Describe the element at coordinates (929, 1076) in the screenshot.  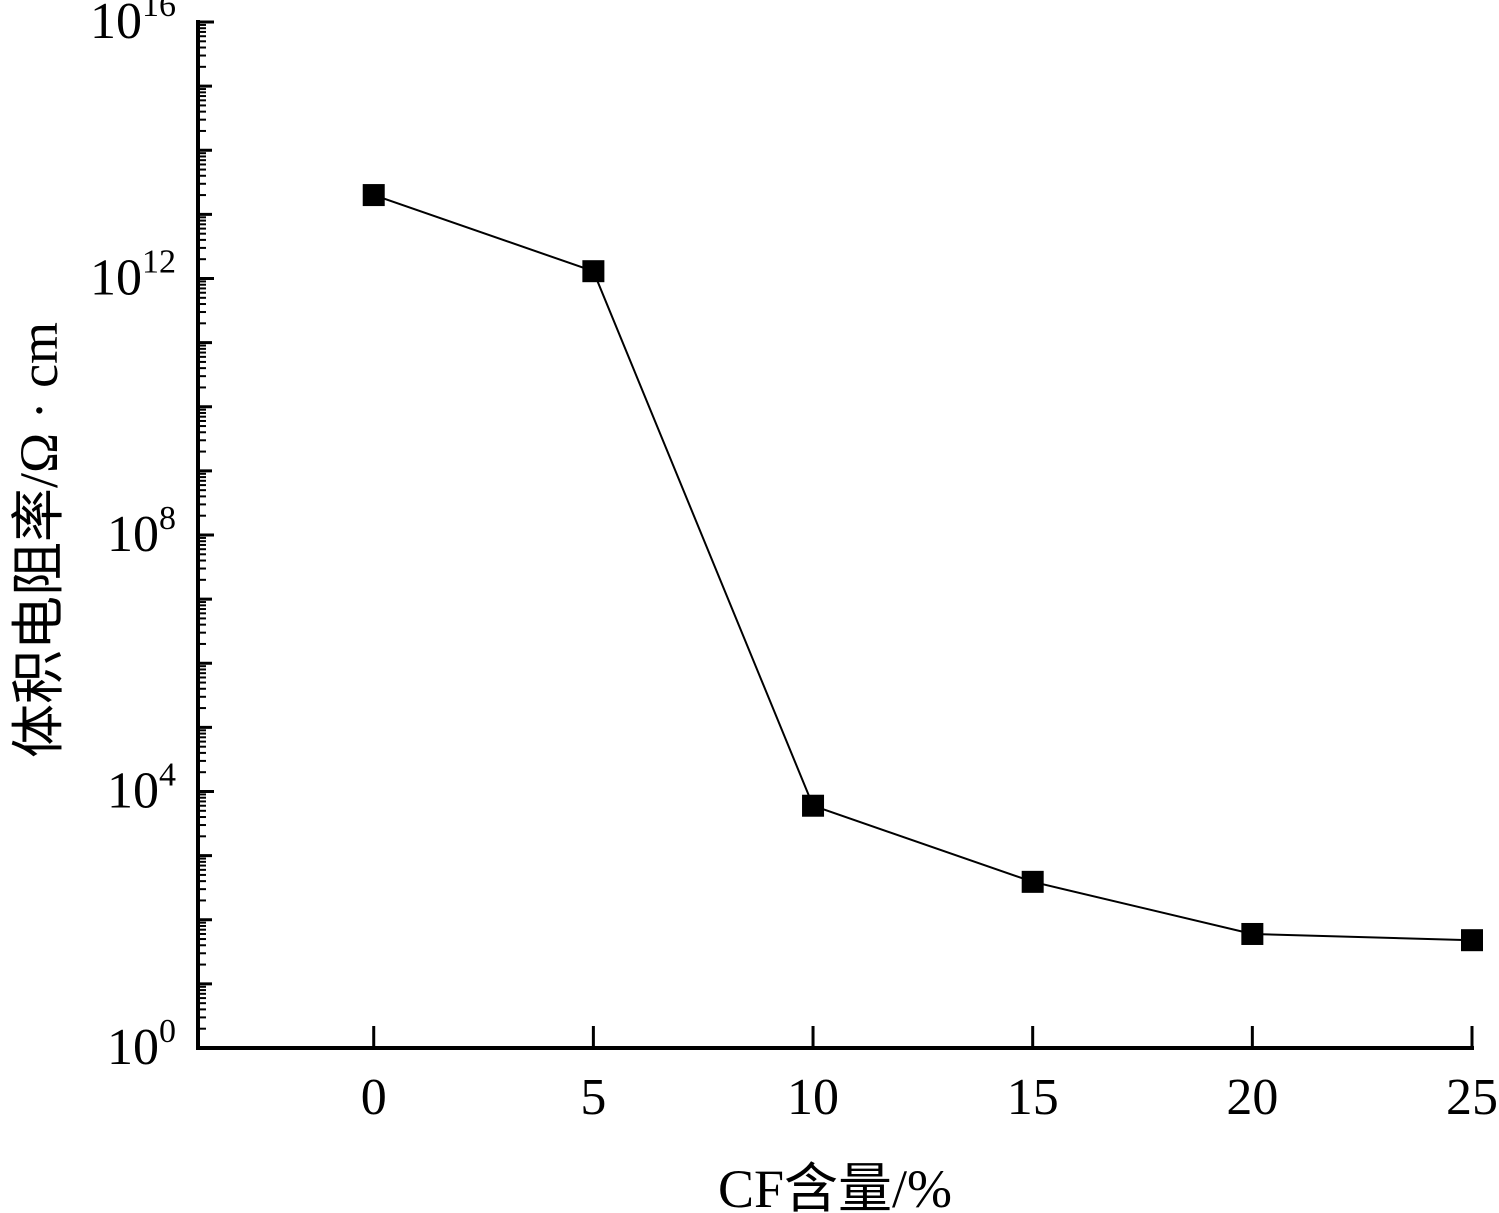
I see `x-axis-ticks: 0 5 10 15 20 25` at that location.